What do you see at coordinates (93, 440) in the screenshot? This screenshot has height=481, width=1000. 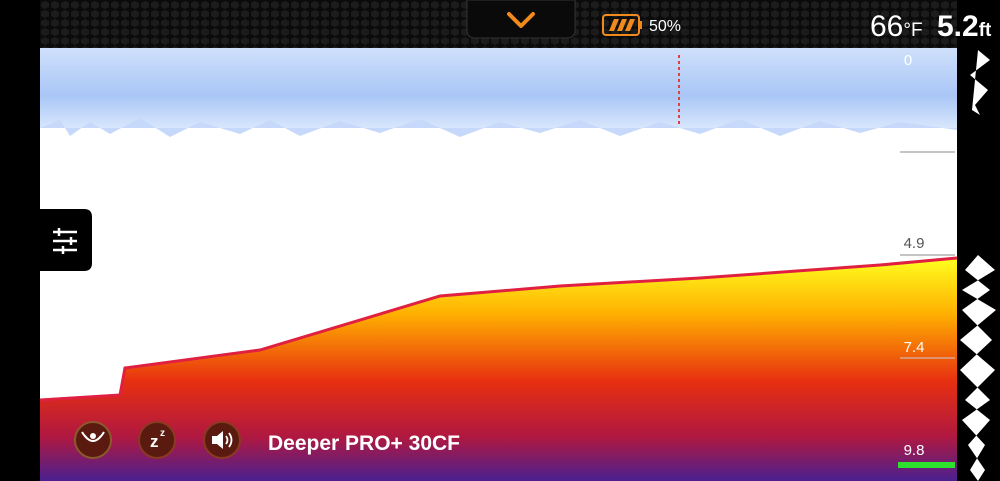 I see `sonar-button` at bounding box center [93, 440].